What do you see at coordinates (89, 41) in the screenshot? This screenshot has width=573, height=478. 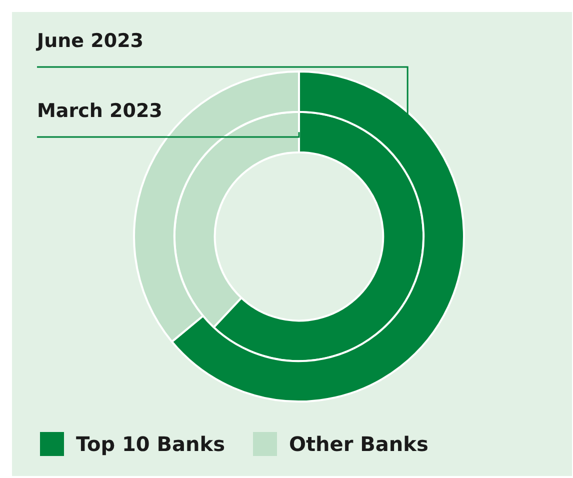 I see `slice-label: June 2023` at bounding box center [89, 41].